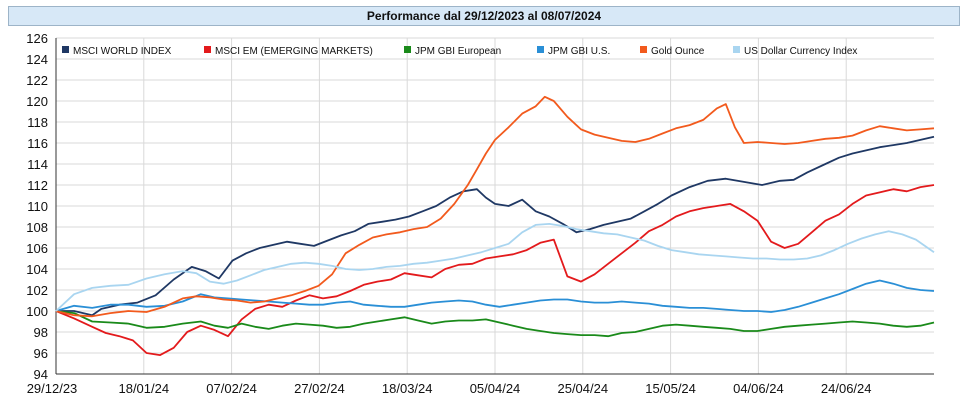 This screenshot has height=411, width=968. What do you see at coordinates (41, 332) in the screenshot?
I see `y-tick-label: 98` at bounding box center [41, 332].